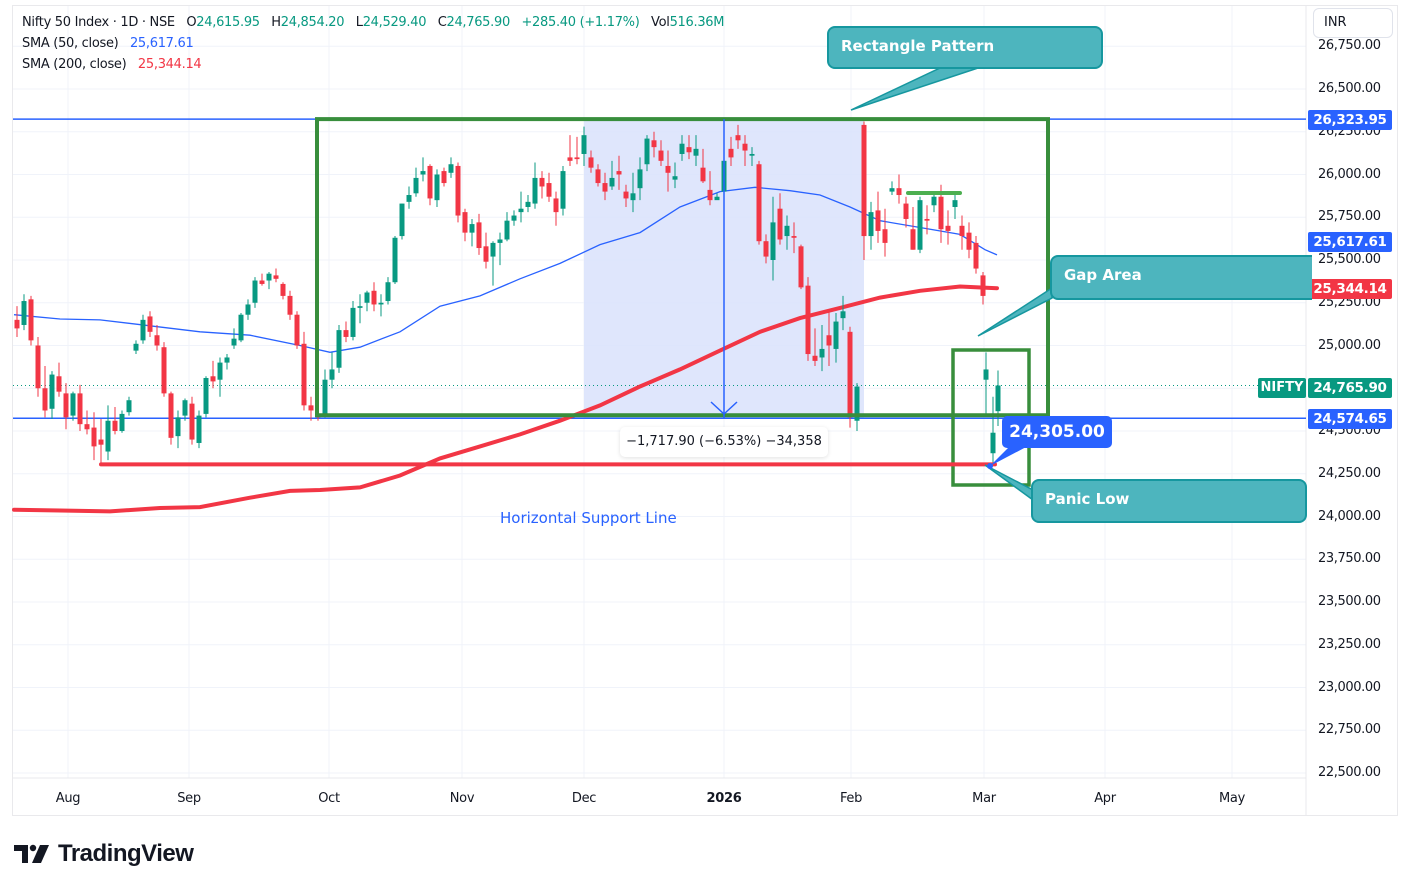  Describe the element at coordinates (984, 798) in the screenshot. I see `time-tick: Mar` at that location.